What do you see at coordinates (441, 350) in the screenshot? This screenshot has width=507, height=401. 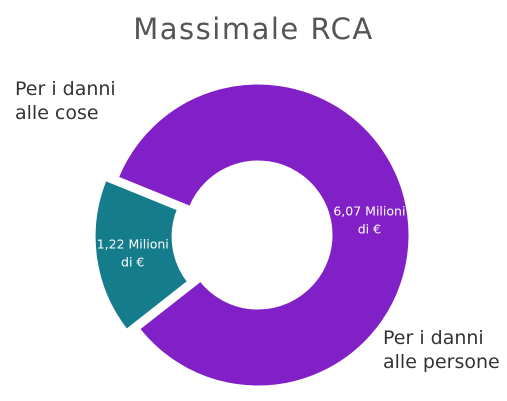 I see `slice-category-label-2: Per i danni alle persone` at bounding box center [441, 350].